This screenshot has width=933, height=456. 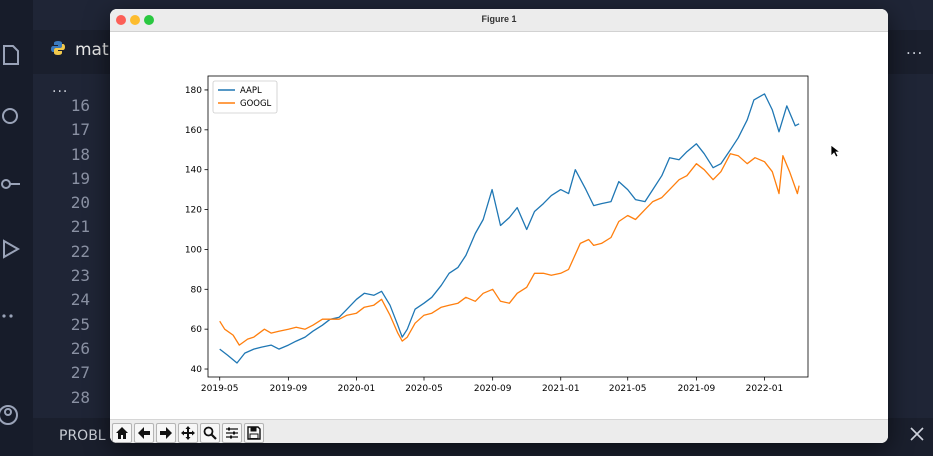 I want to click on activity-bar, so click(x=16, y=228).